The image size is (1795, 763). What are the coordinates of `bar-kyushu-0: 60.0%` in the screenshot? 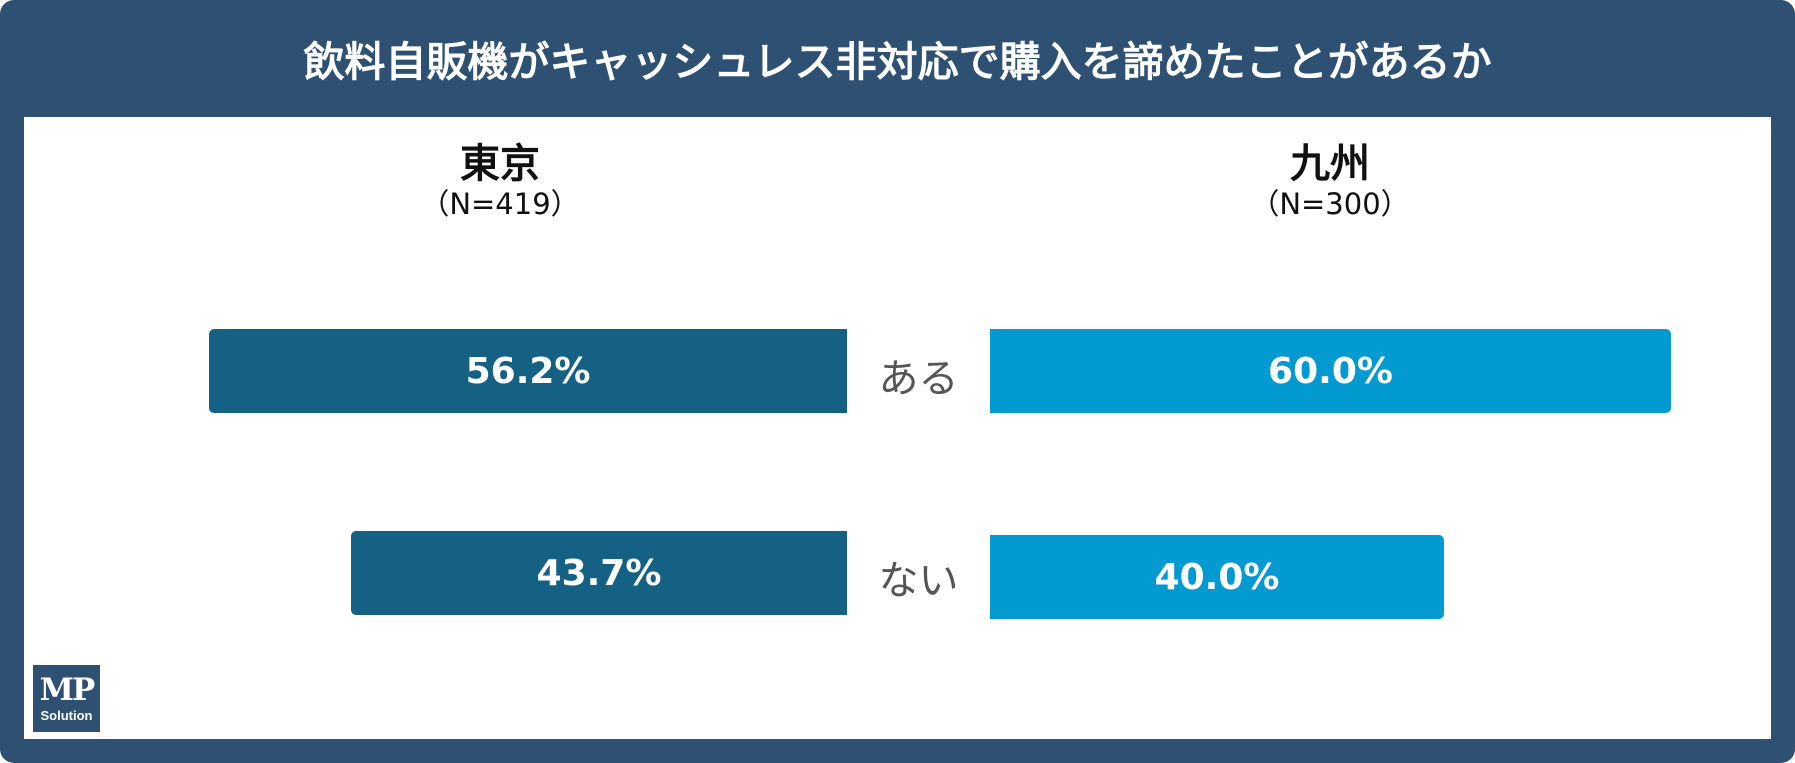 It's located at (1330, 371).